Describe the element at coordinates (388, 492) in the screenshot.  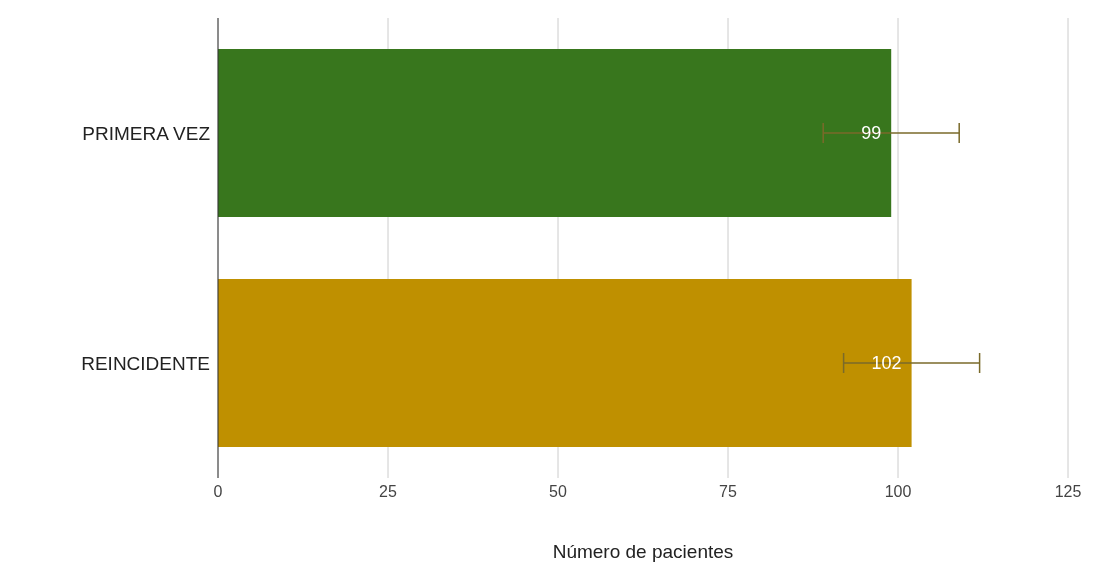
I see `x-tick-label: 25` at that location.